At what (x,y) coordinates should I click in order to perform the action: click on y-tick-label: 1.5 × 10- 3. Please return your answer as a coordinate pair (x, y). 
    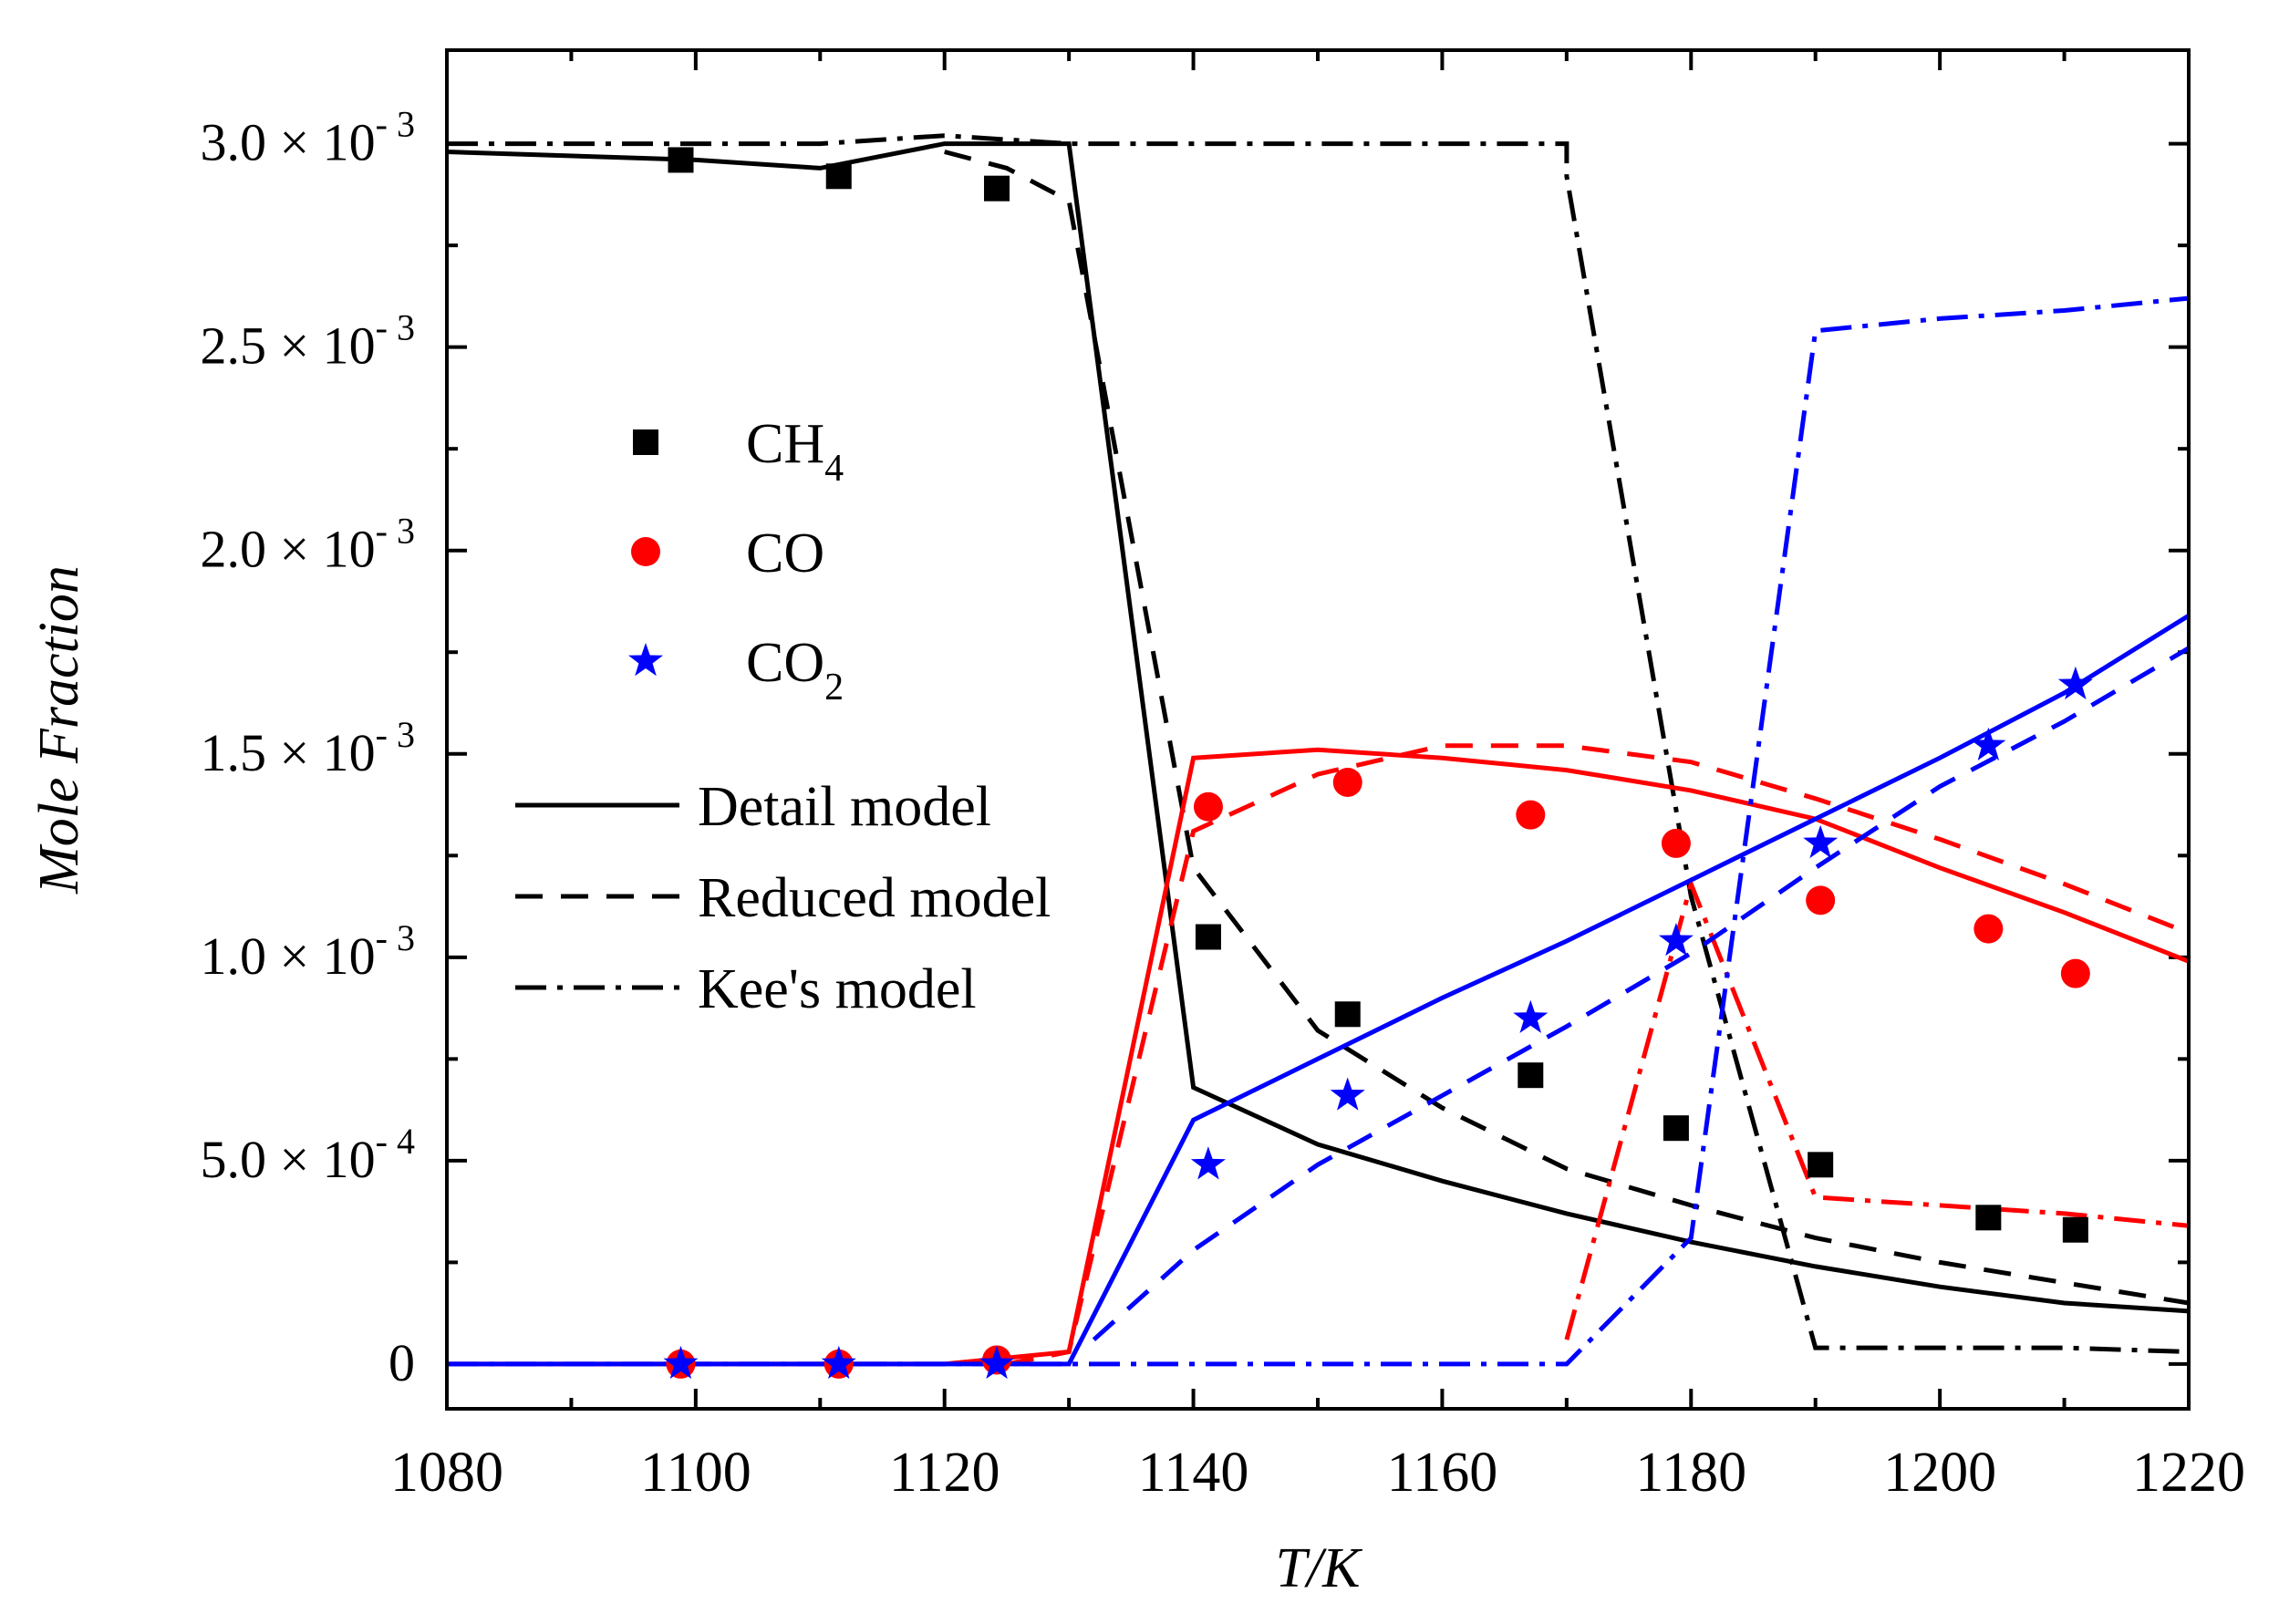
    Looking at the image, I should click on (307, 748).